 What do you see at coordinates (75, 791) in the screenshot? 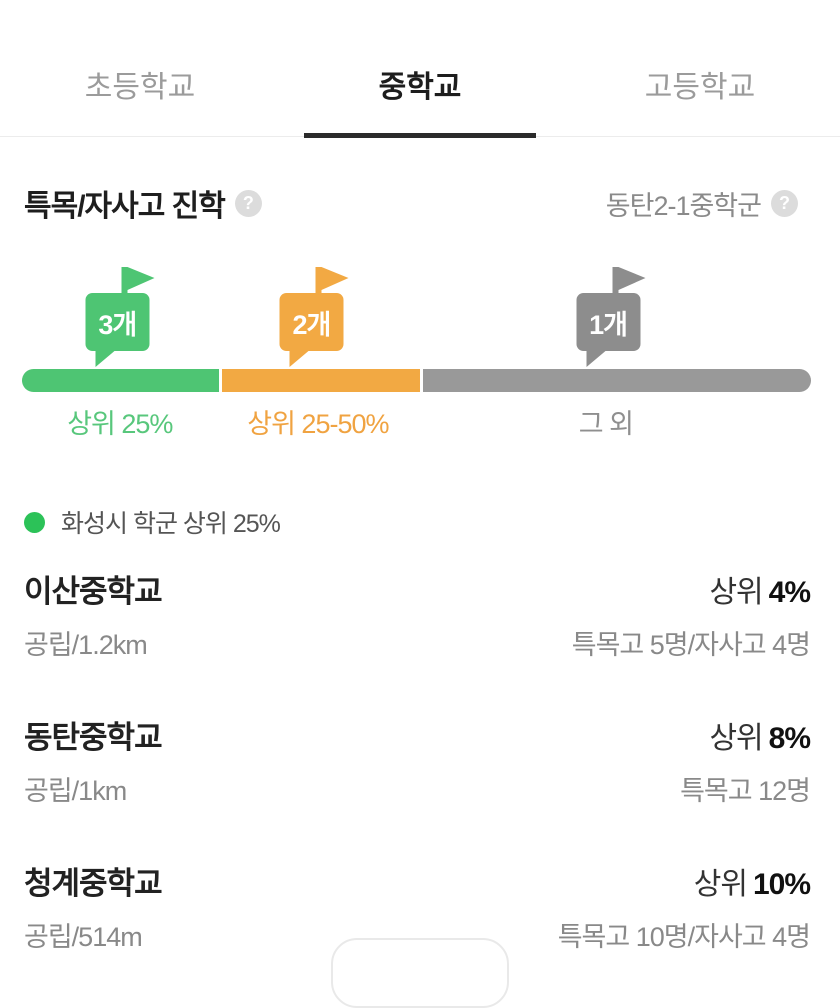
I see `school-info: 공립/1km` at bounding box center [75, 791].